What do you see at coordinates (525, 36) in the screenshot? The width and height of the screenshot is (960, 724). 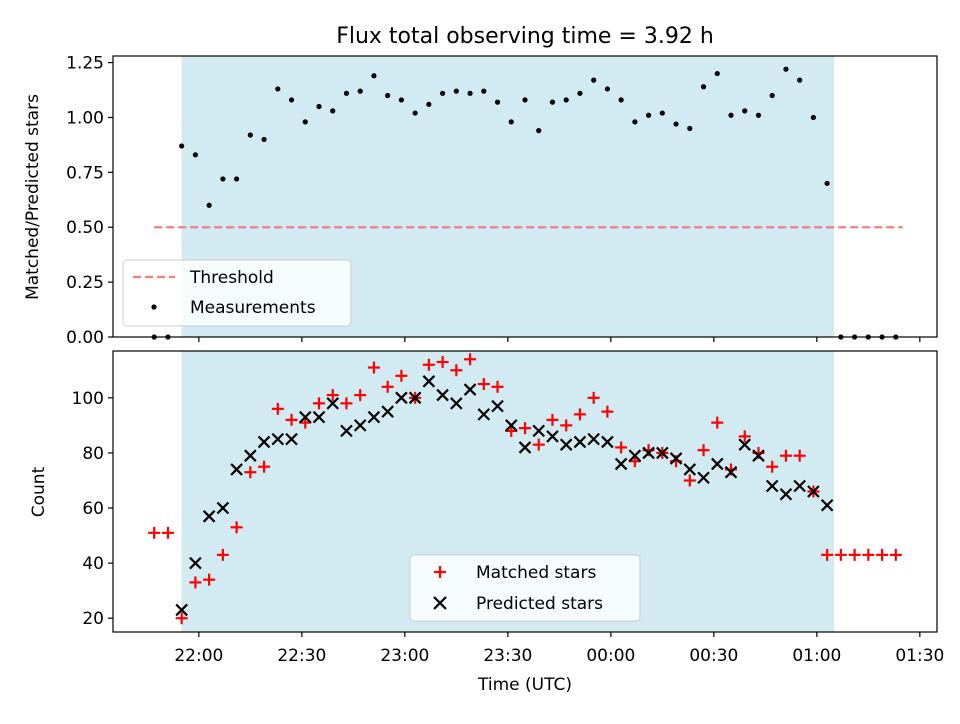 I see `chart-title: Flux total observing time = 3.92 h` at bounding box center [525, 36].